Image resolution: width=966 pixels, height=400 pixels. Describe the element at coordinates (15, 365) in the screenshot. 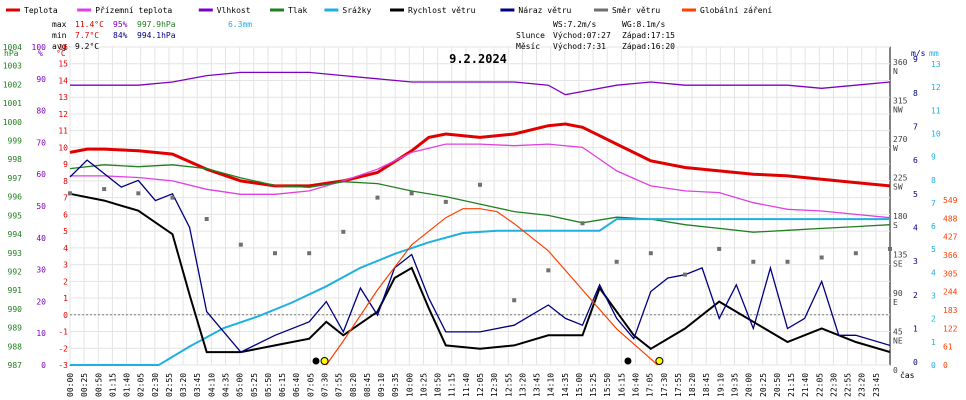

I see `axis-tick-label: 987` at that location.